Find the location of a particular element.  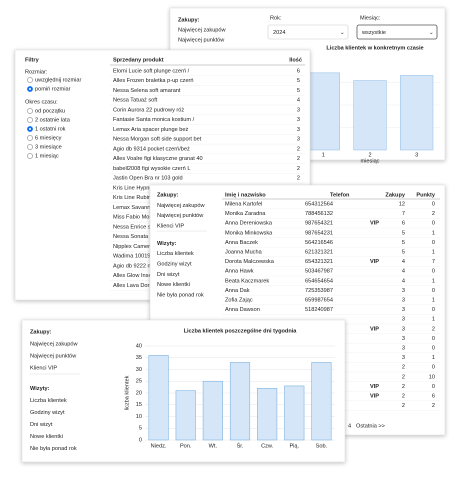

month-caret: ⌄ is located at coordinates (431, 33).